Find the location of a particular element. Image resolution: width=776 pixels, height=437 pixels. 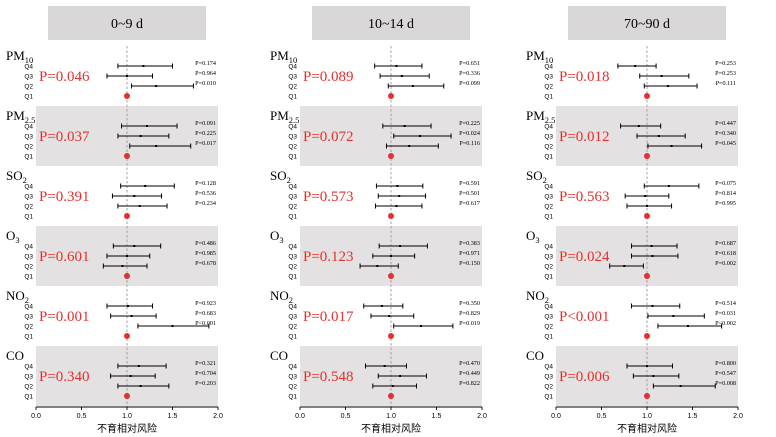

row-p-value: P=0.111 is located at coordinates (726, 83).